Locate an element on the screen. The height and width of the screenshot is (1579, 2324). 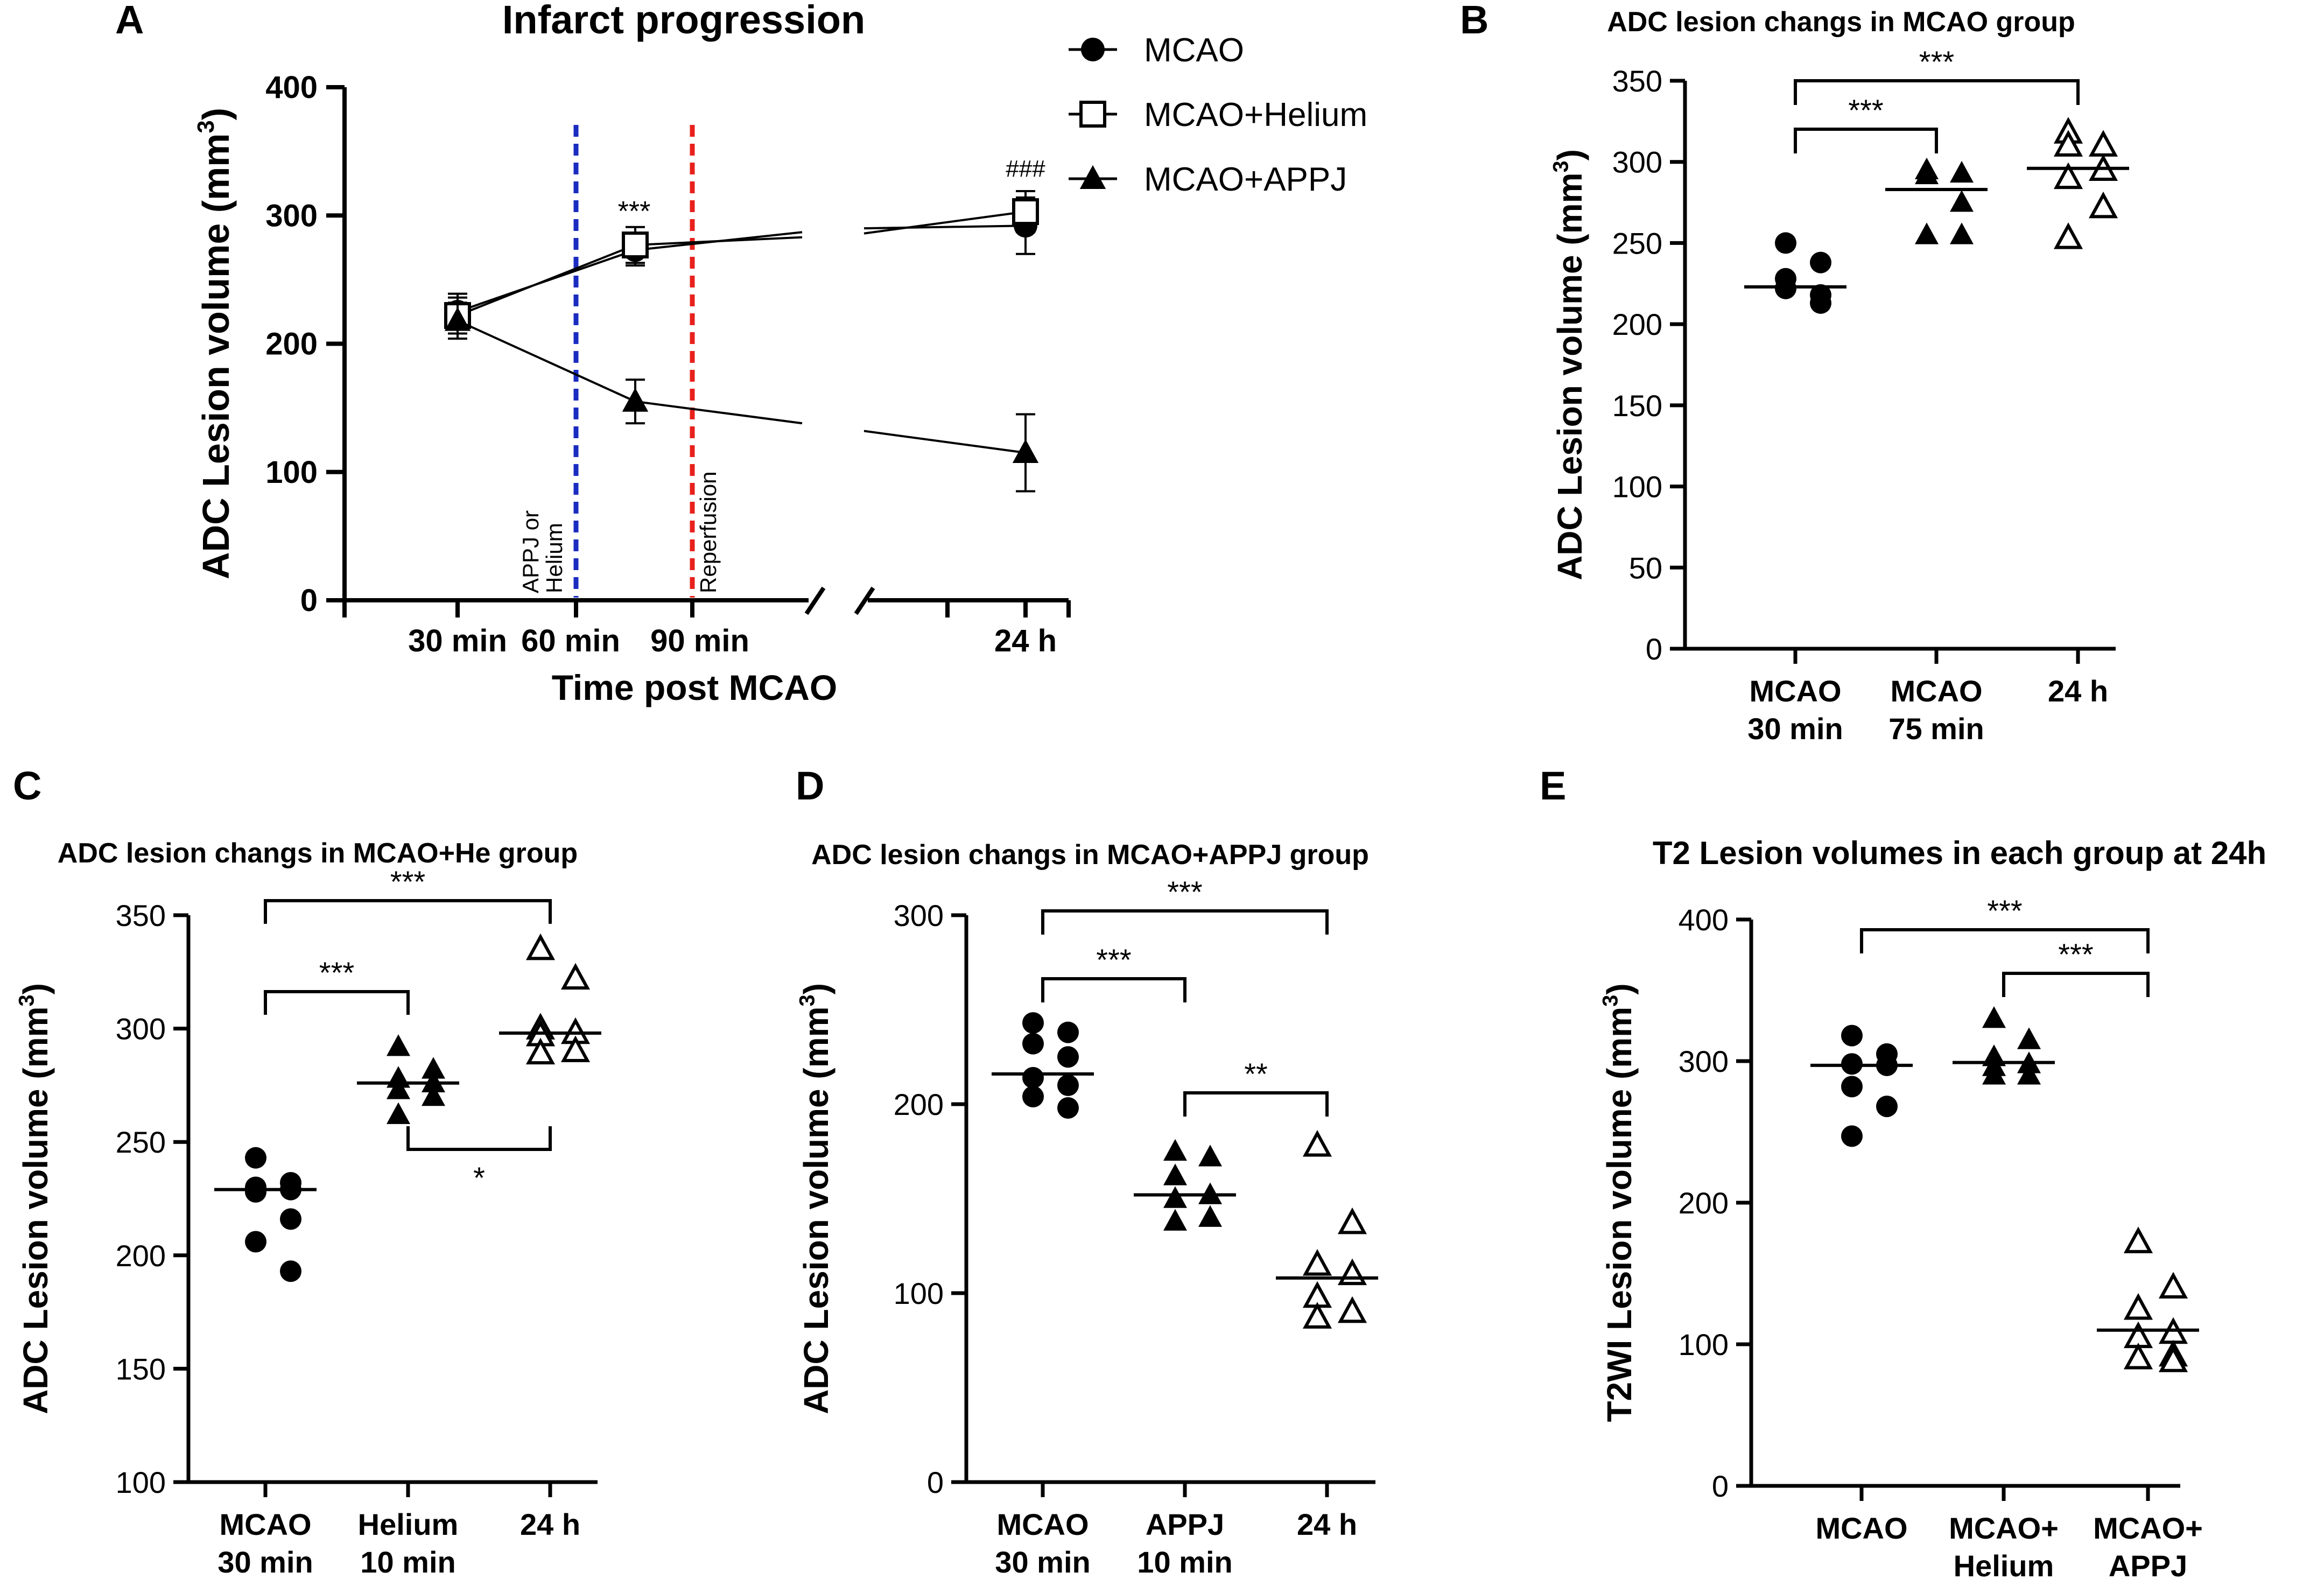
panel-letter-a: A is located at coordinates (129, 21).